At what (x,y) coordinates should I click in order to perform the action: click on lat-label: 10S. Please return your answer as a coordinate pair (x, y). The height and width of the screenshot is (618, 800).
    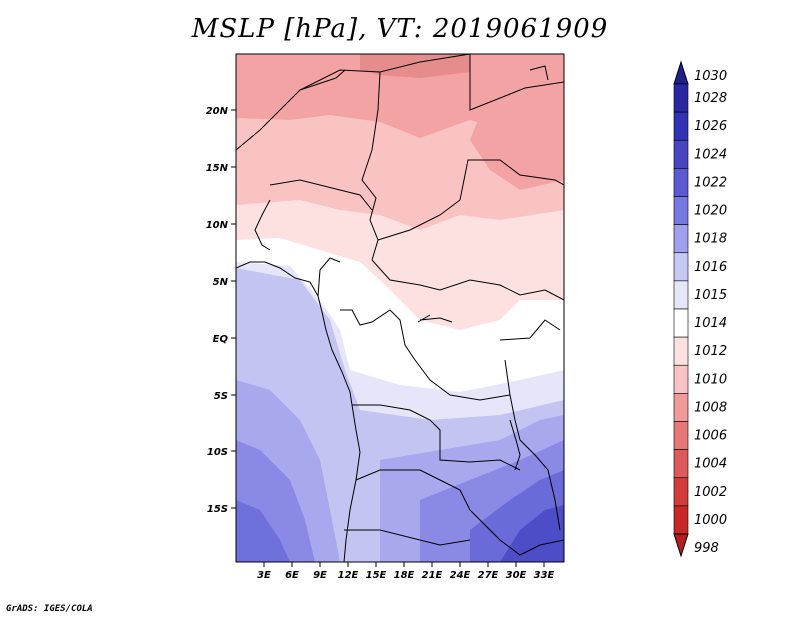
    Looking at the image, I should click on (217, 452).